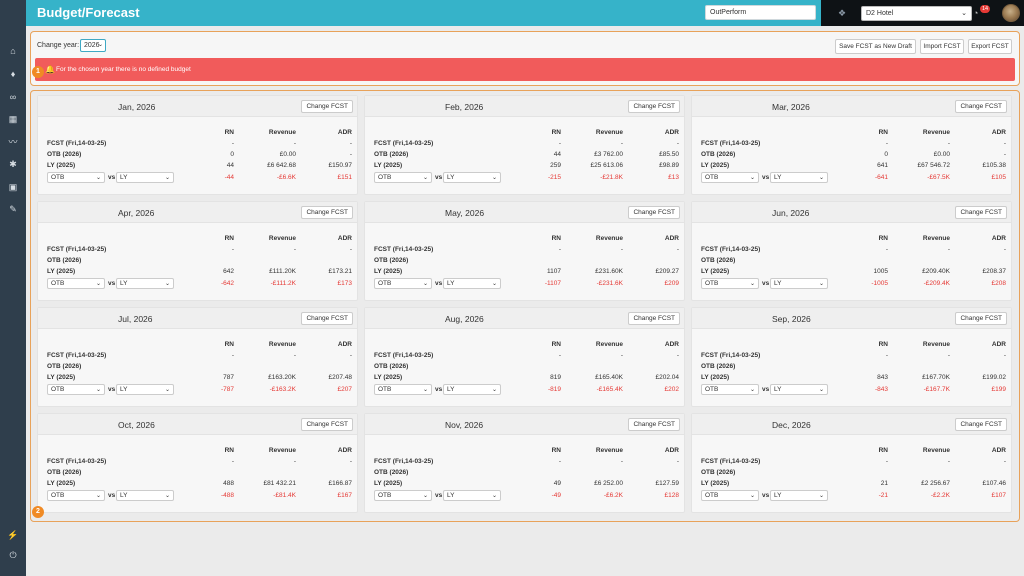  I want to click on plug-icon: ⚡, so click(13, 535).